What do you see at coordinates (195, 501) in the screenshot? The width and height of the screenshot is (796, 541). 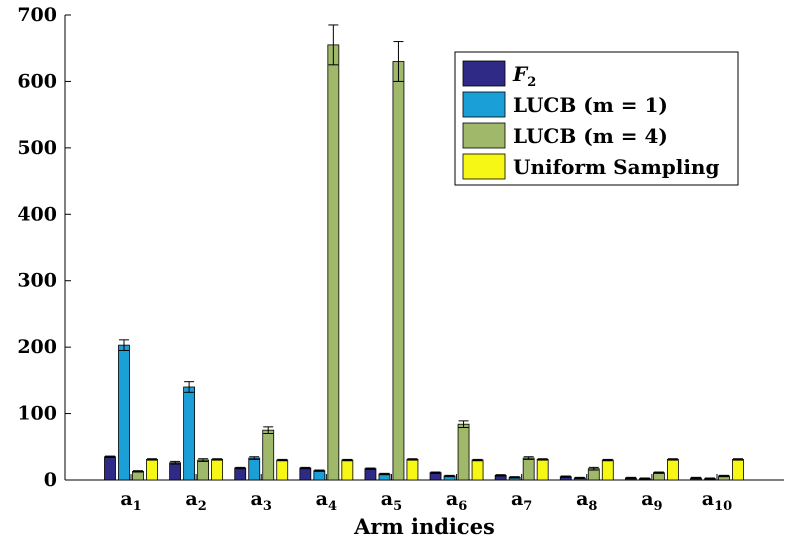 I see `x-tick-label: a2` at bounding box center [195, 501].